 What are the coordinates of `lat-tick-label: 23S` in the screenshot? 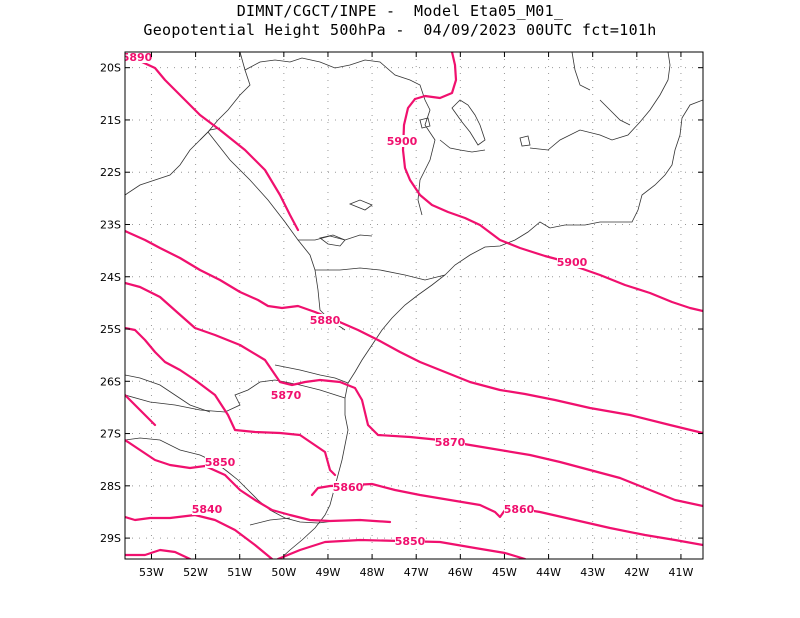 It's located at (110, 224).